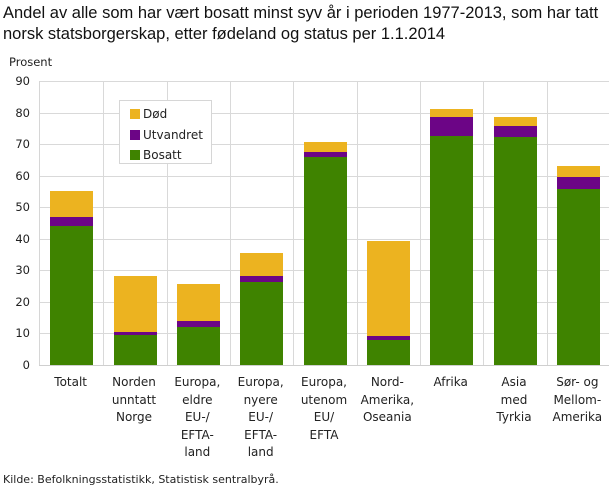 The image size is (609, 489). What do you see at coordinates (260, 417) in the screenshot?
I see `x-tick-label: Europa, nyere EU-/ EFTA- land` at bounding box center [260, 417].